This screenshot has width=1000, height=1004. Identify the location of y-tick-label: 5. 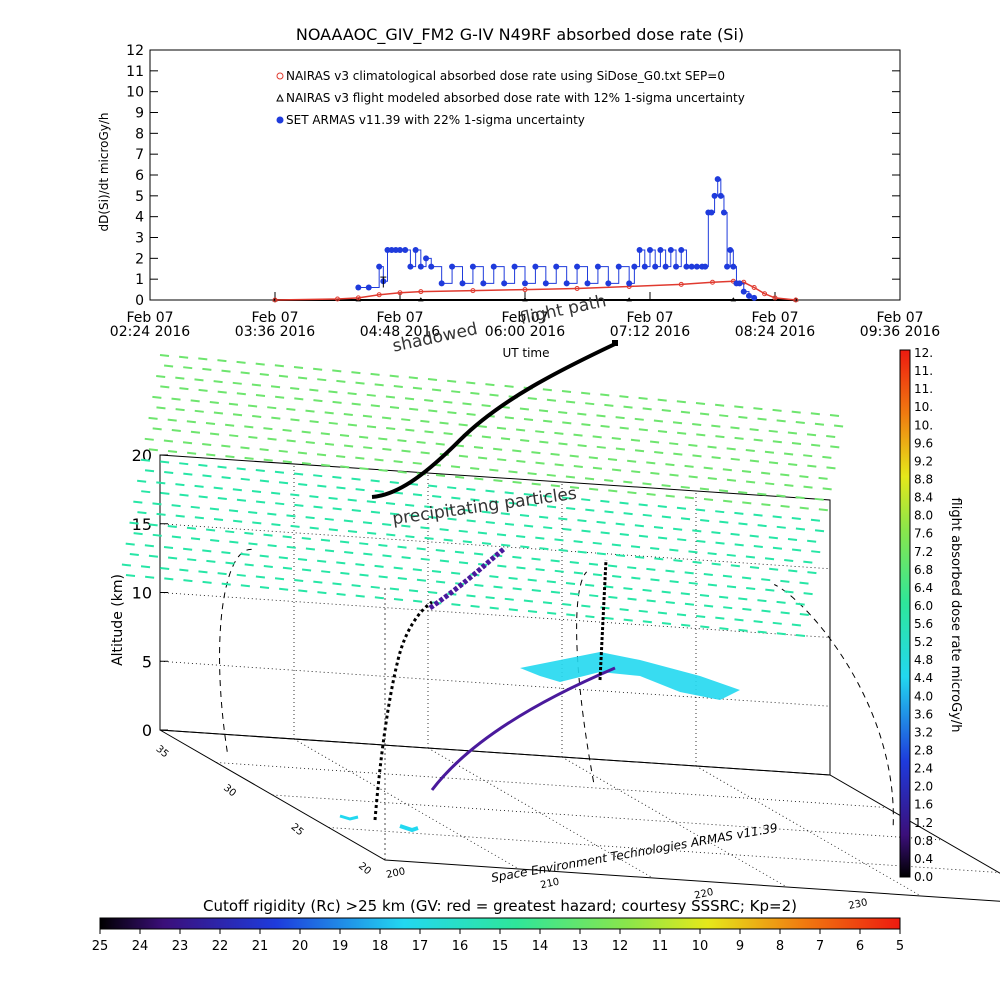
(139, 197).